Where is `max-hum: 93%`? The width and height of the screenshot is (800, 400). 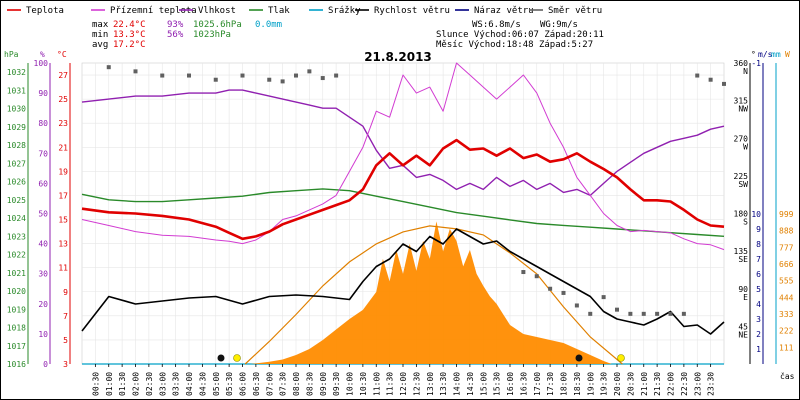 max-hum: 93% is located at coordinates (175, 25).